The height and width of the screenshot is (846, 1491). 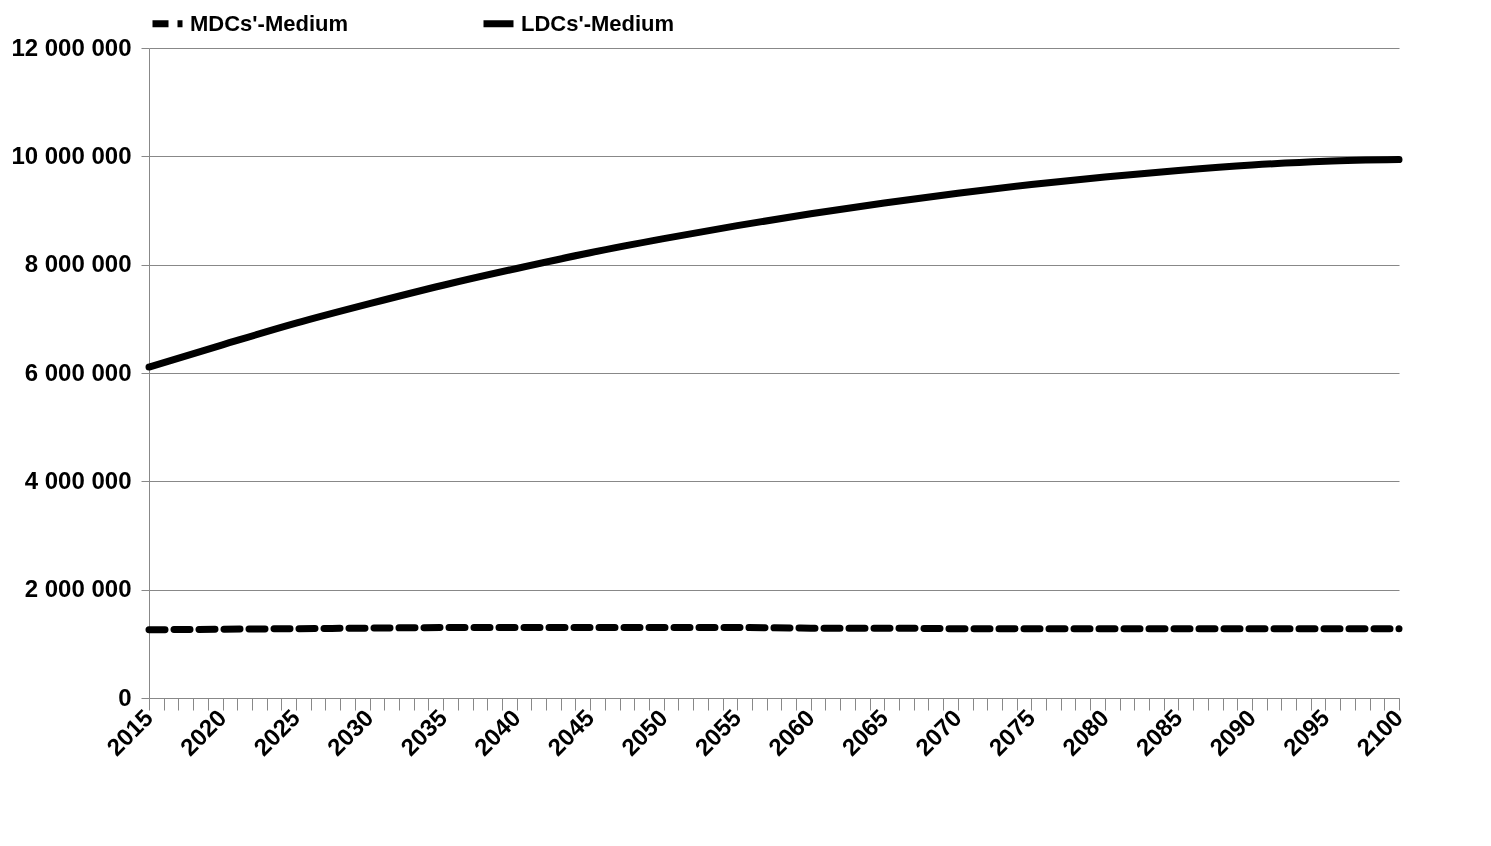 I want to click on y-tick-label: 8 000 000, so click(x=78, y=264).